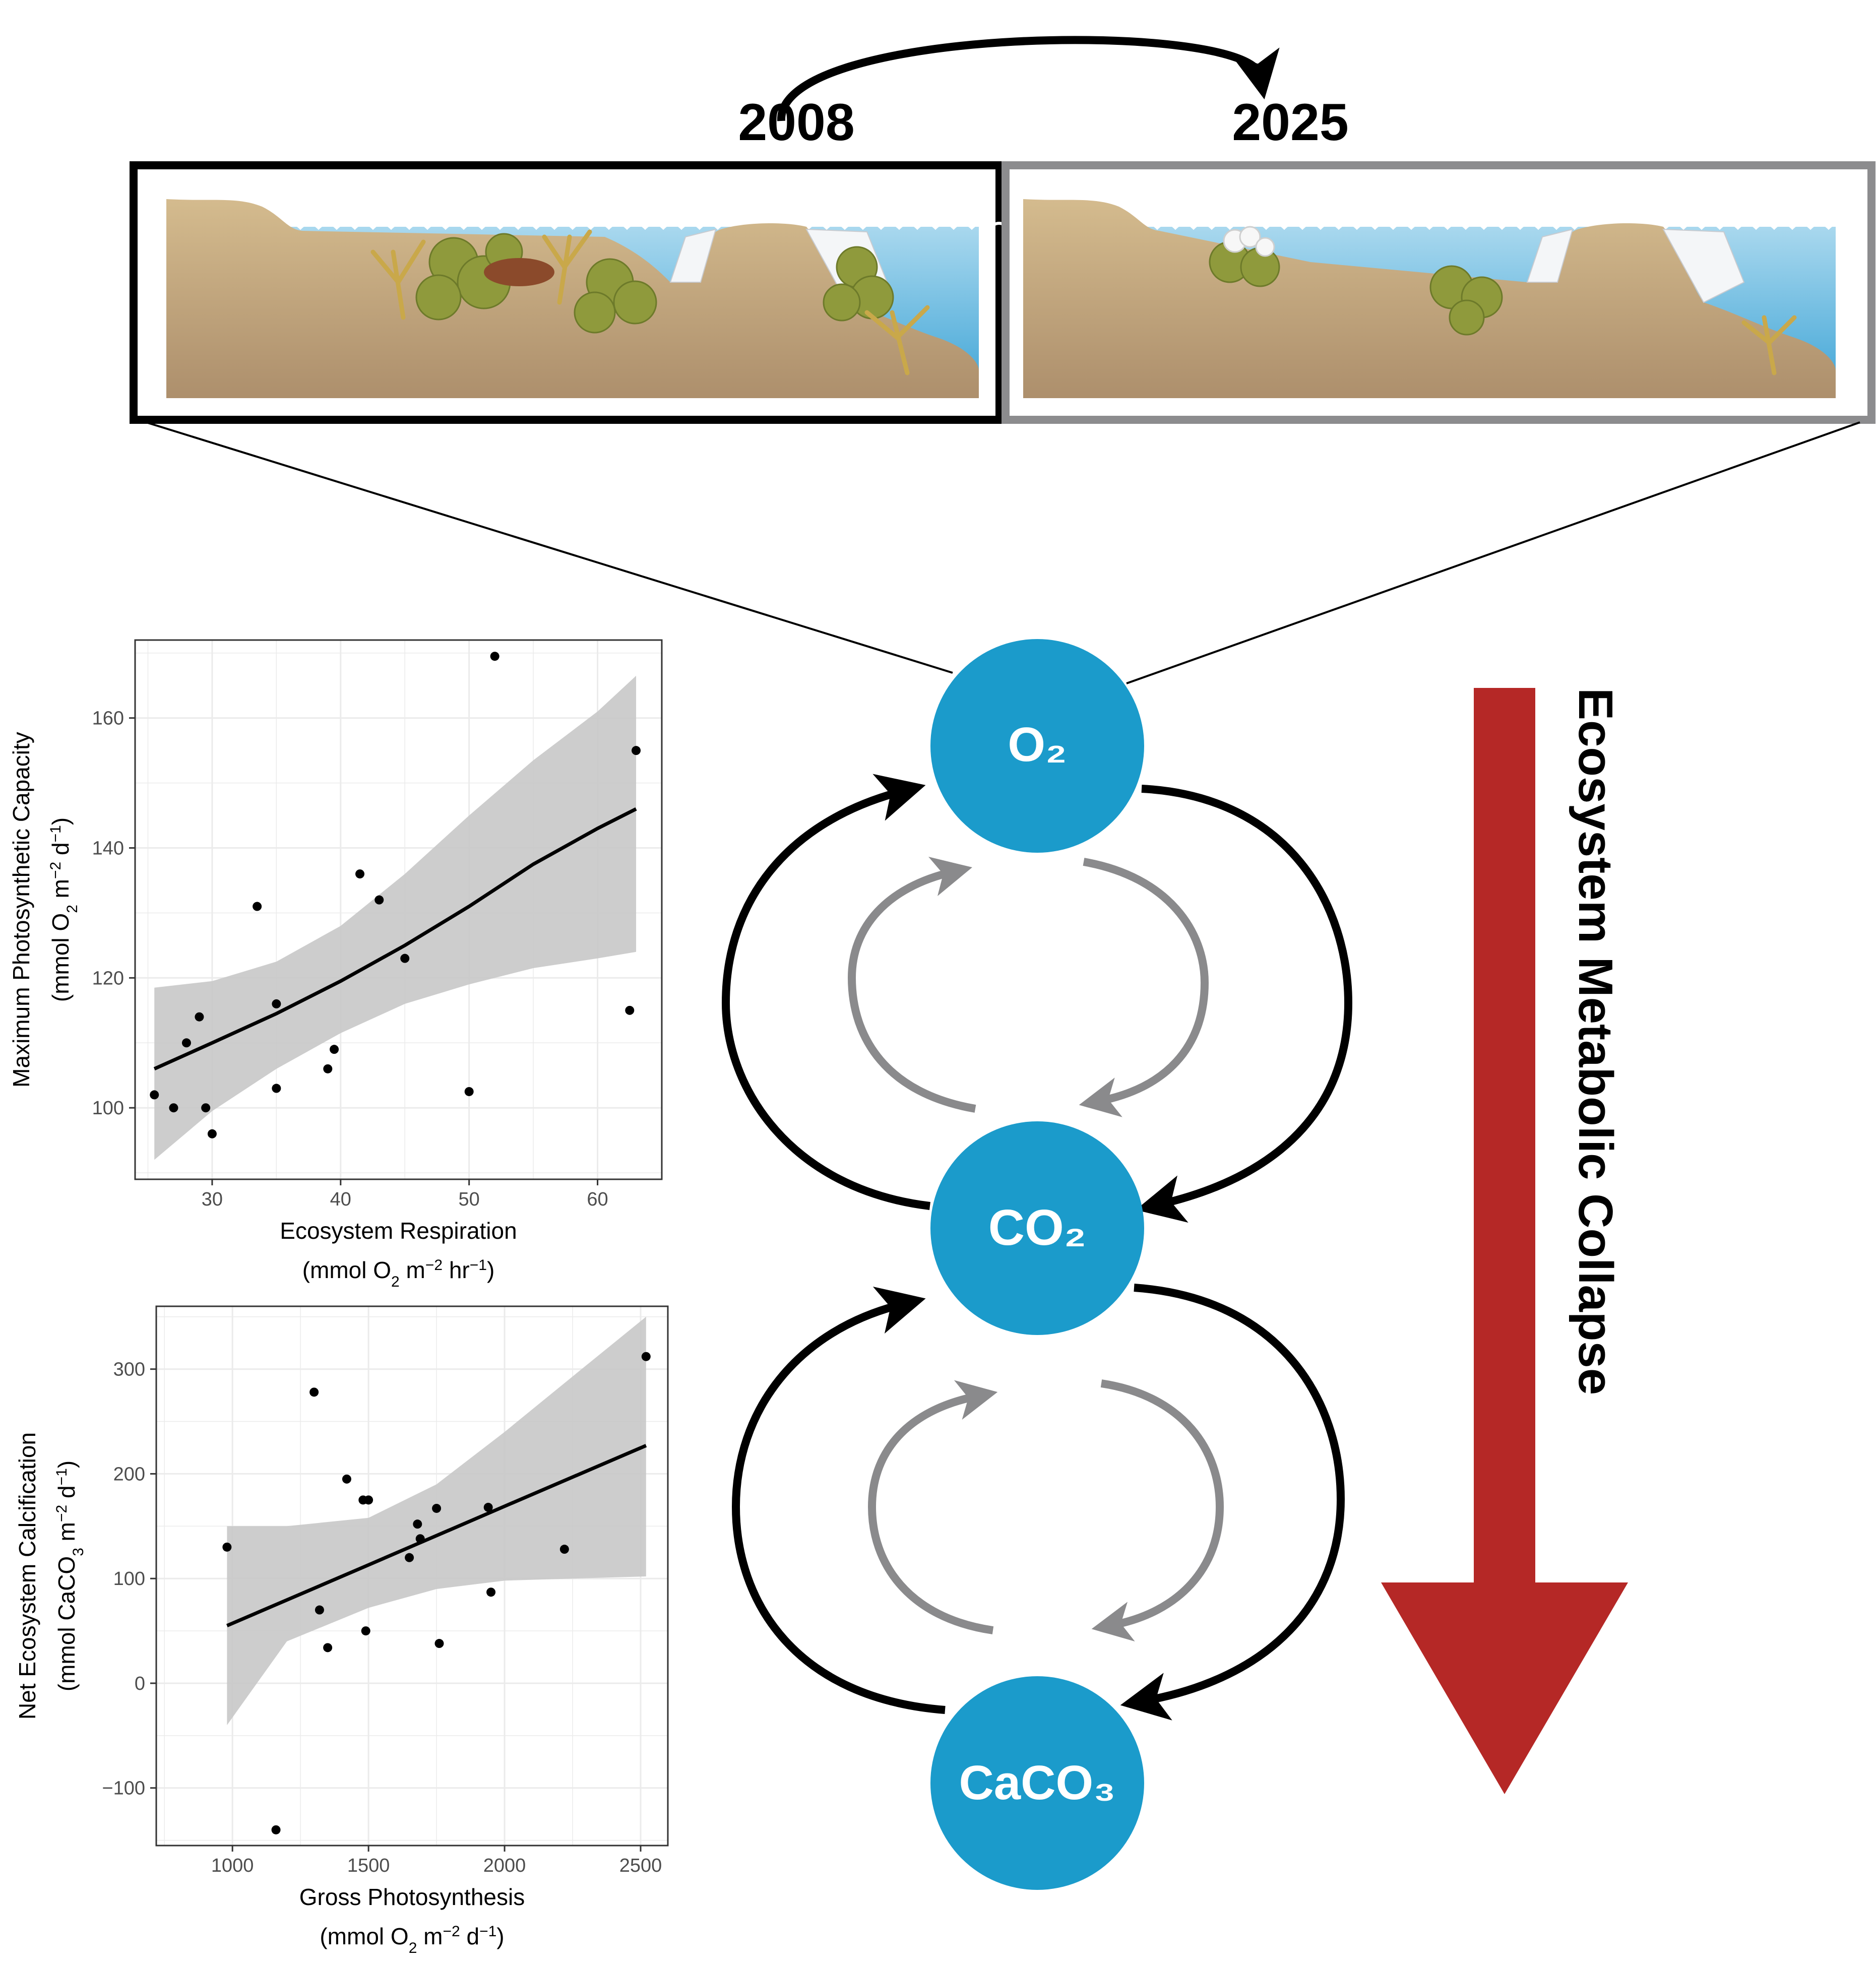 Image resolution: width=1876 pixels, height=1967 pixels. What do you see at coordinates (469, 1936) in the screenshot?
I see `x-axis-units-part: d` at bounding box center [469, 1936].